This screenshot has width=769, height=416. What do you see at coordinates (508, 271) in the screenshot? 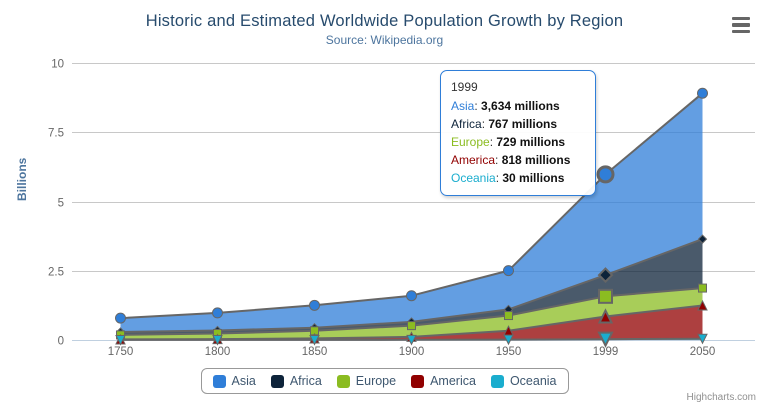
I see `marker-asia-1950` at bounding box center [508, 271].